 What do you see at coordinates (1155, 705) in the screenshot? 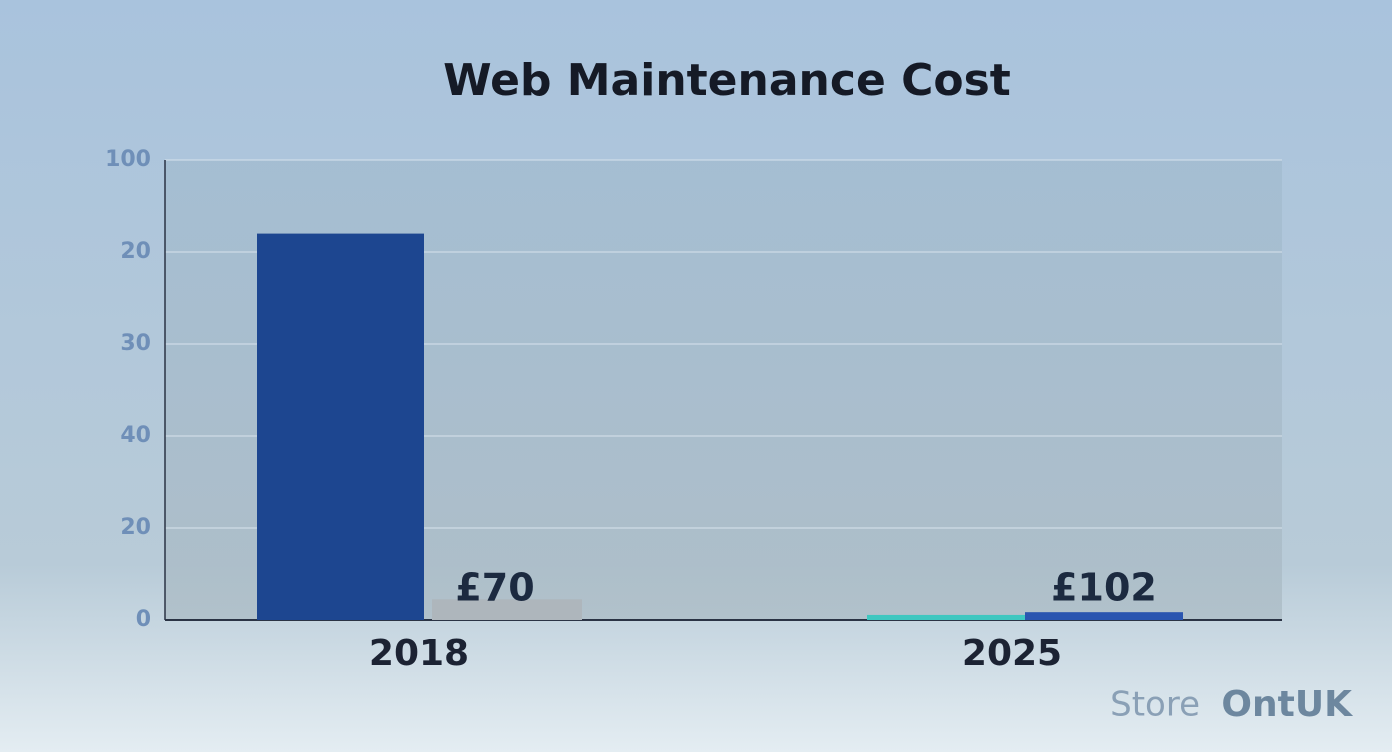
I see `watermark: Store` at bounding box center [1155, 705].